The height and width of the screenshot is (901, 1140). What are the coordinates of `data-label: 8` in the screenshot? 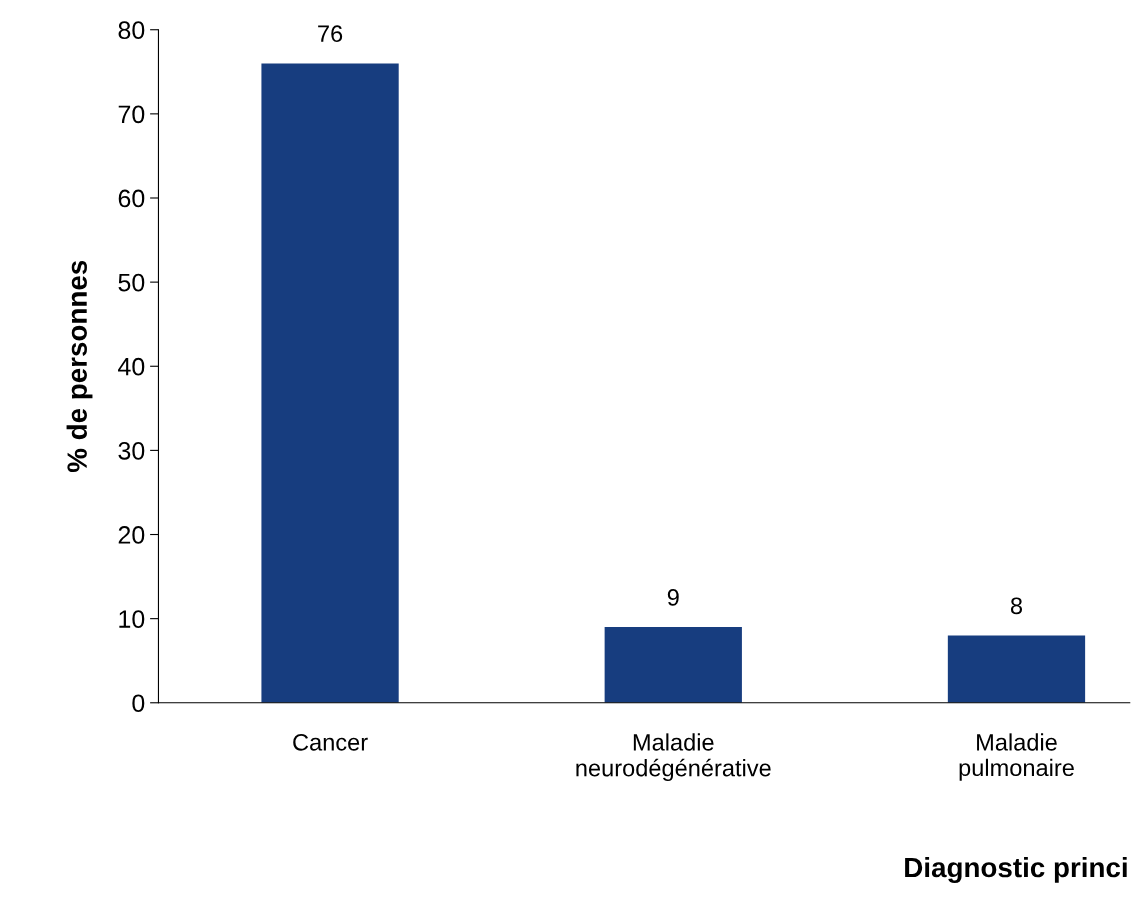 It's located at (1016, 606).